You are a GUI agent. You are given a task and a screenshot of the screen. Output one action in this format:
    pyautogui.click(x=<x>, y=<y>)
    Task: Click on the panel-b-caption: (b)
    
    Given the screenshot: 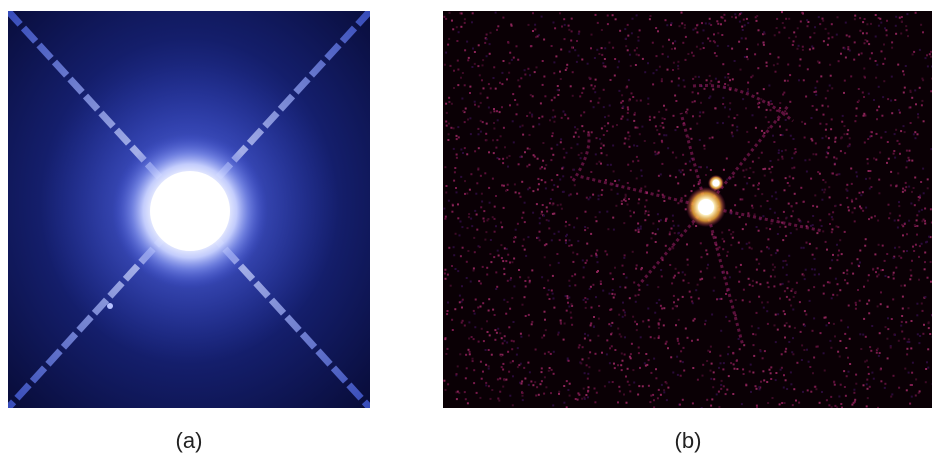 What is the action you would take?
    pyautogui.click(x=688, y=440)
    